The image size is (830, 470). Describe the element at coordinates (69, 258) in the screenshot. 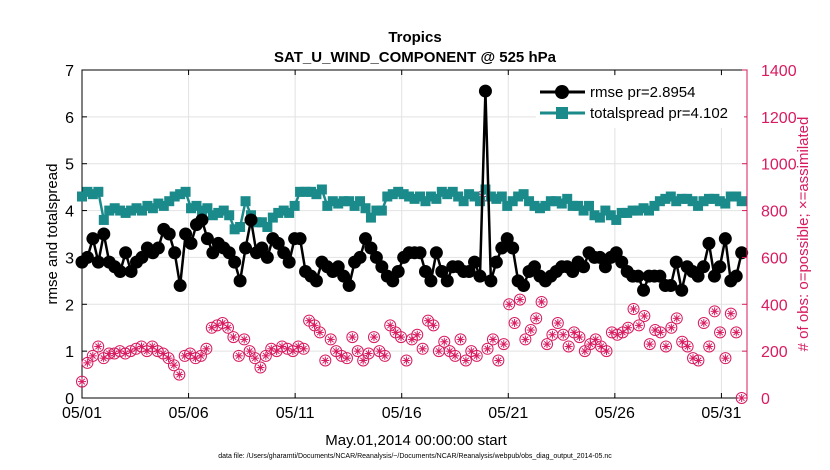

I see `y-left-tick-label: 3` at that location.